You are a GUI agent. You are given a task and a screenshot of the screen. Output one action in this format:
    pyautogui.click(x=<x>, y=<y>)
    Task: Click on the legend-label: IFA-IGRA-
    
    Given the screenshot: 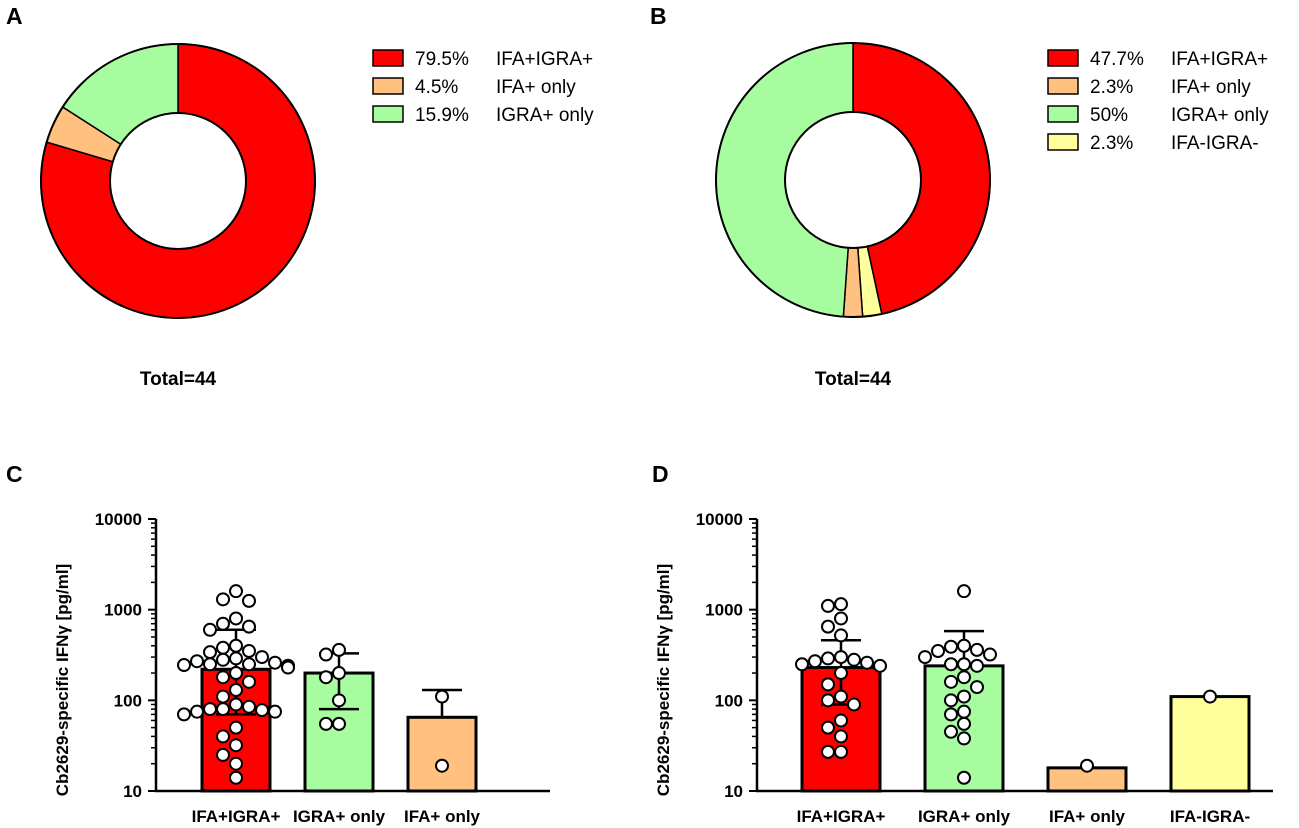 What is the action you would take?
    pyautogui.click(x=1215, y=143)
    